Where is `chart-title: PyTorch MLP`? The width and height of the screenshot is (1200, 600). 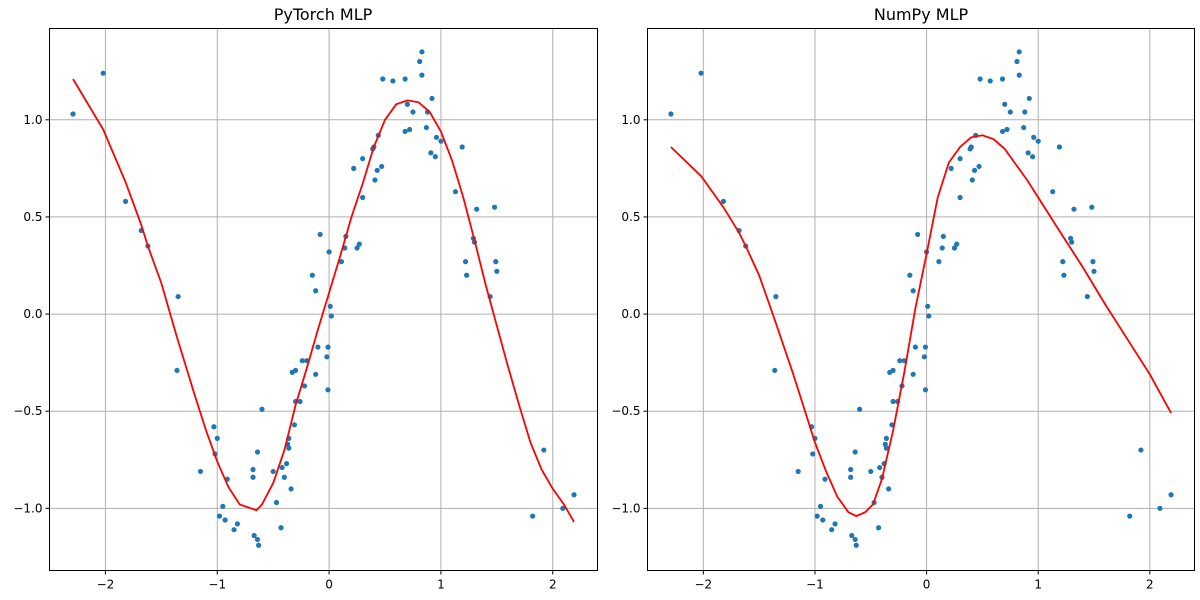
chart-title: PyTorch MLP is located at coordinates (323, 14).